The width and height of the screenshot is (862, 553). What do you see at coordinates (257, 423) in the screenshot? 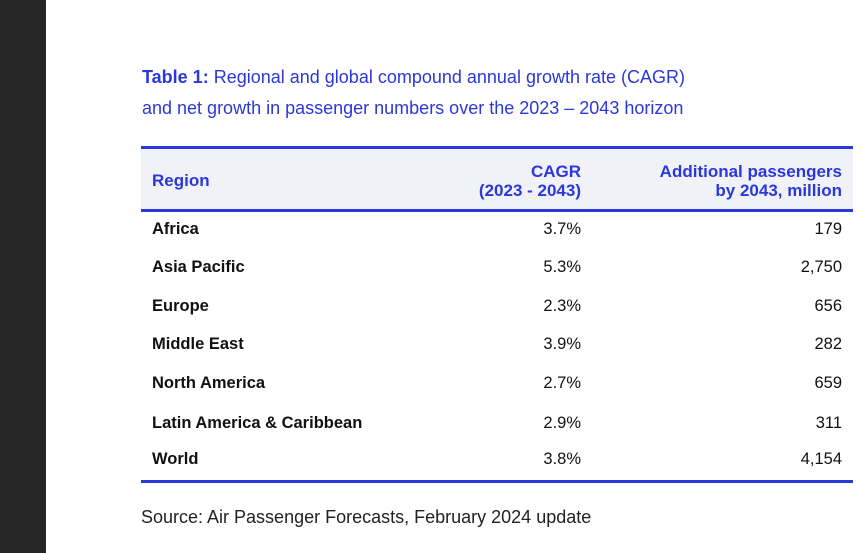
I see `cell-region: Latin America & Caribbean` at bounding box center [257, 423].